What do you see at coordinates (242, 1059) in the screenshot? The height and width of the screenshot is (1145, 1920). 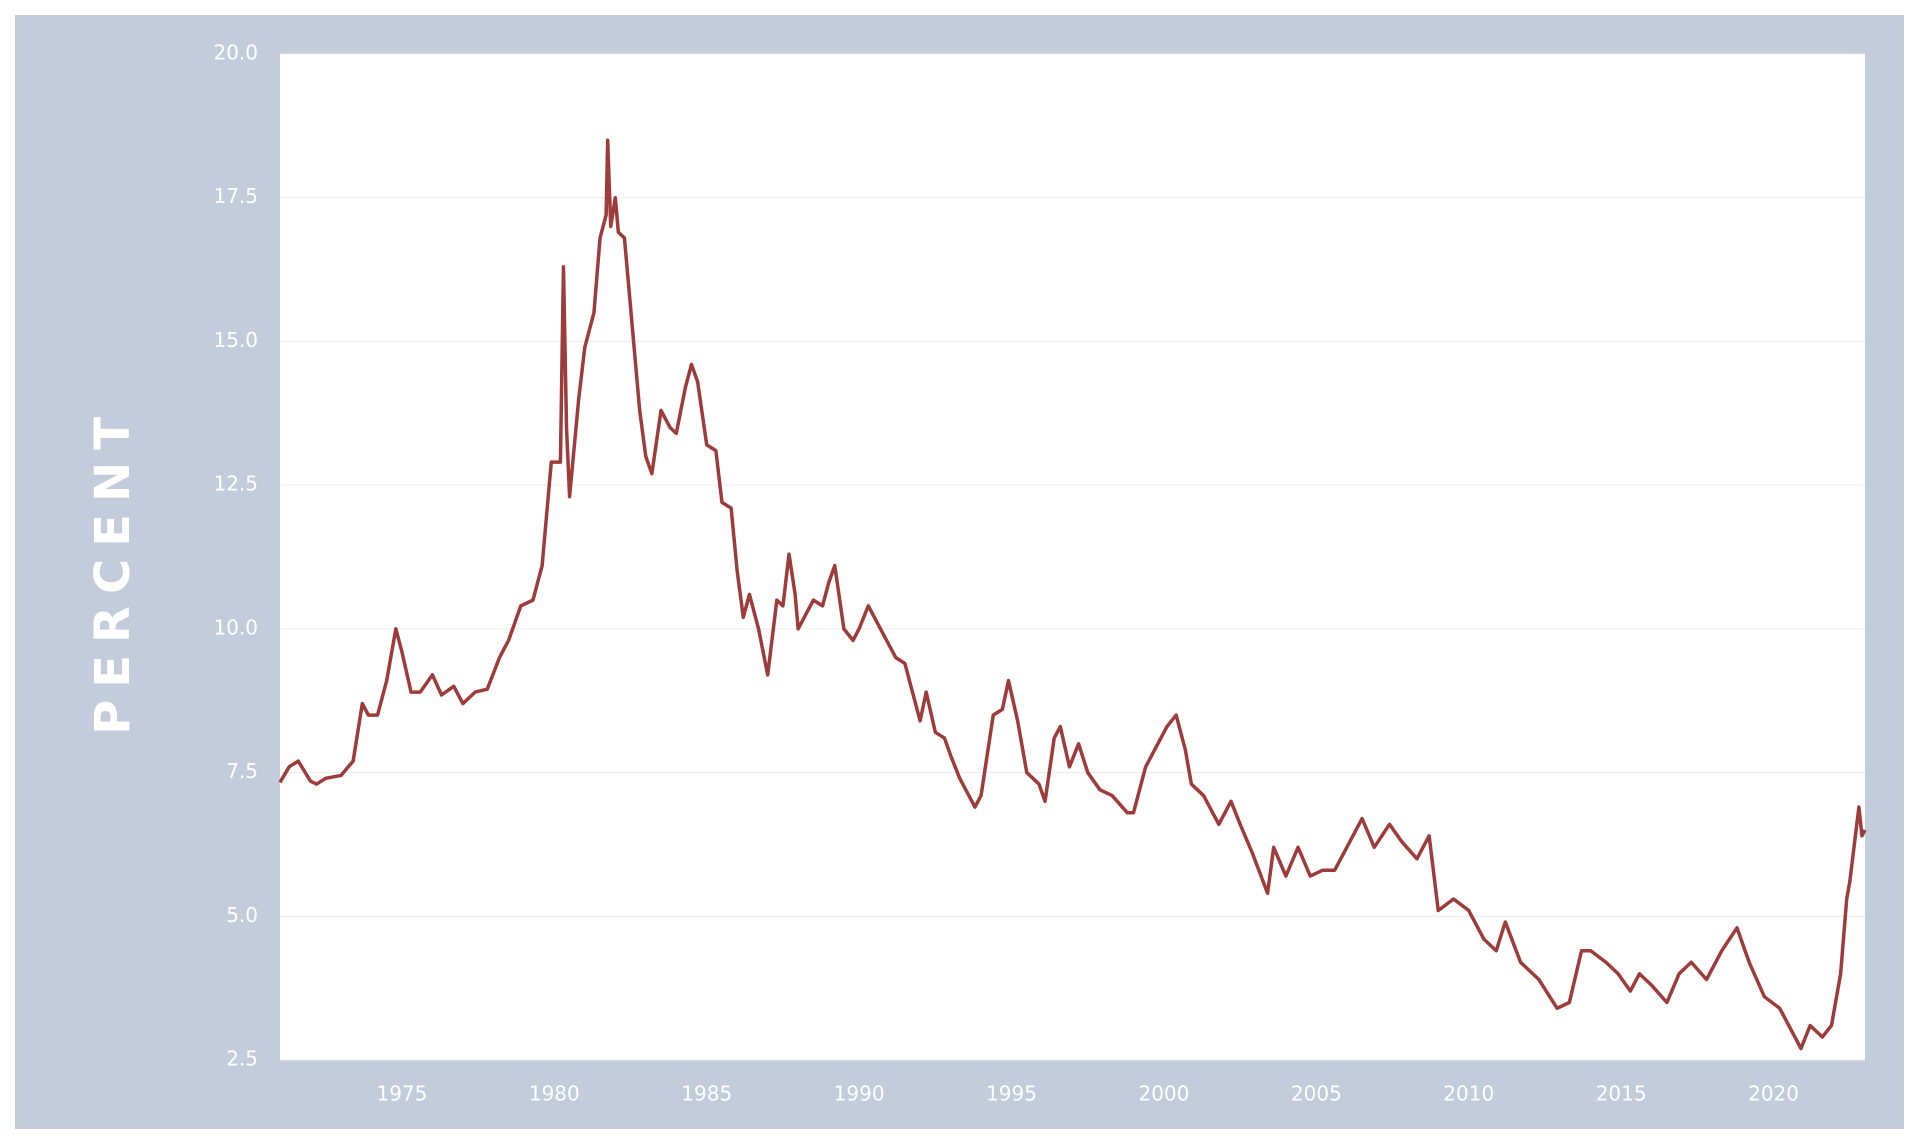 I see `y-tick-label: 2.5` at bounding box center [242, 1059].